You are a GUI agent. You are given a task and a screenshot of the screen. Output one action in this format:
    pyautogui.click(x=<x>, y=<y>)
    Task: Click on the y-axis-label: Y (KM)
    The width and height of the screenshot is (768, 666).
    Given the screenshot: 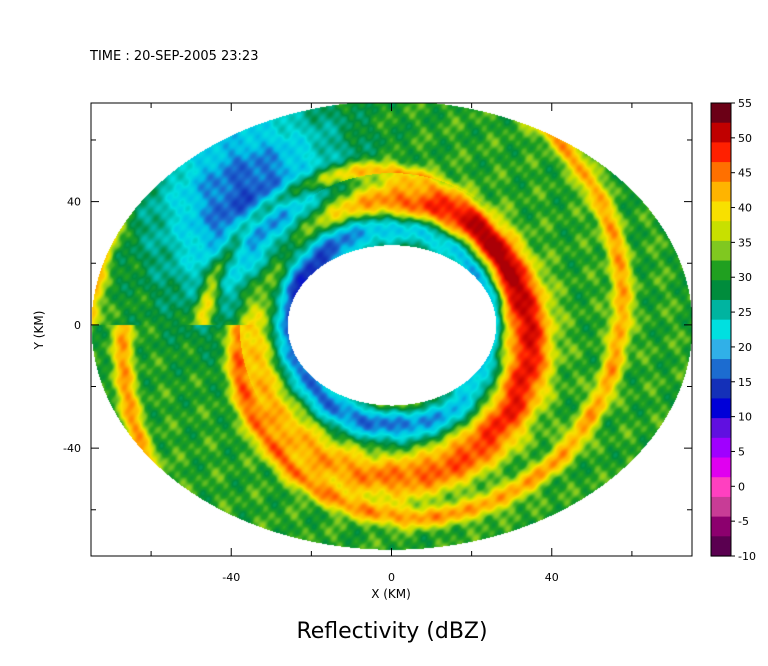 What is the action you would take?
    pyautogui.click(x=39, y=331)
    